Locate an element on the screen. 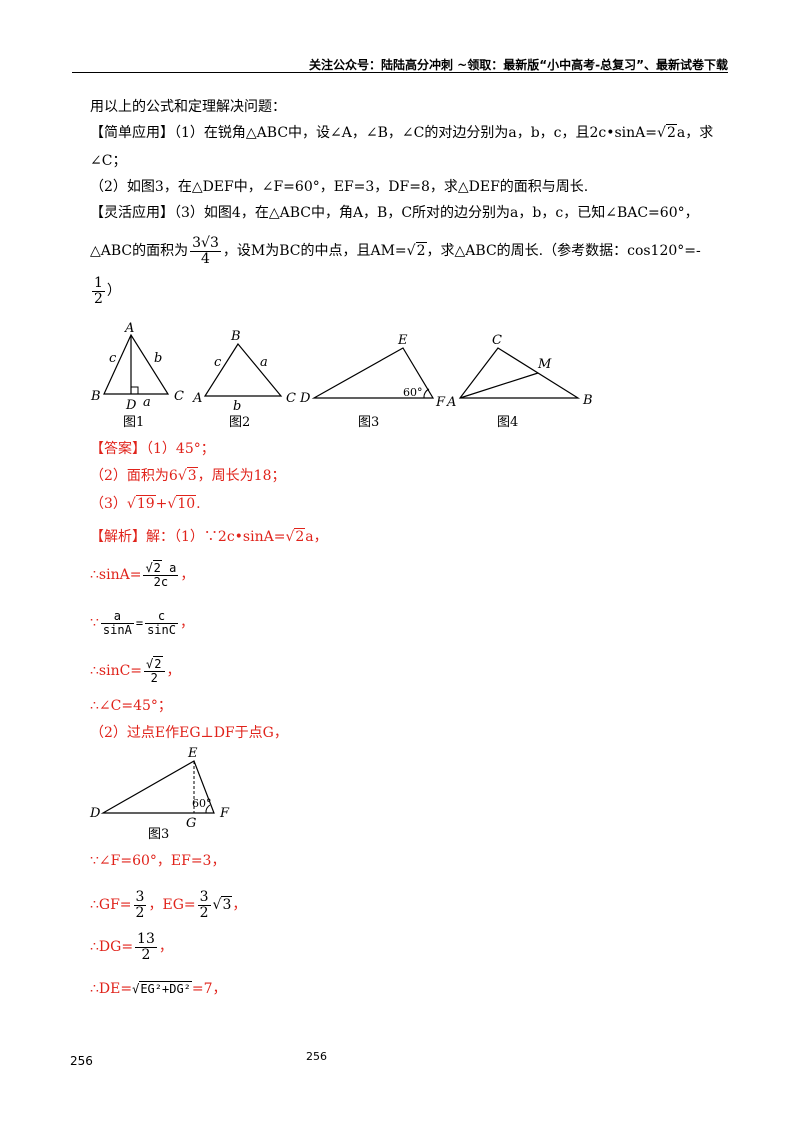  answer-1: （1）45°； is located at coordinates (180, 449).